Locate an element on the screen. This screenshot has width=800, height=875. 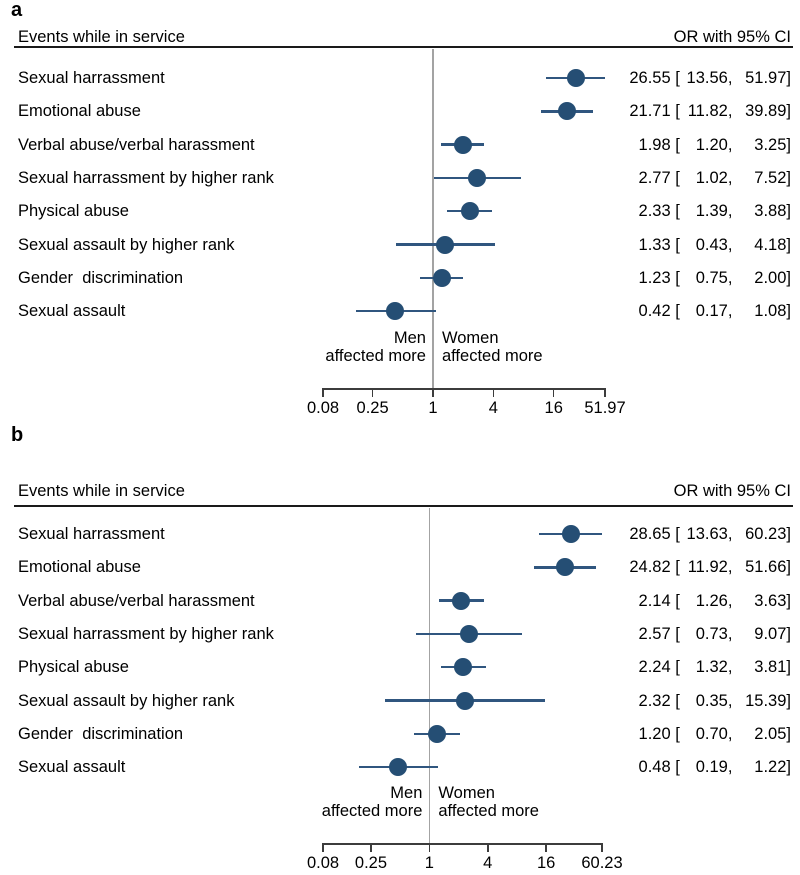
or-value: 1.20 is located at coordinates (654, 733).